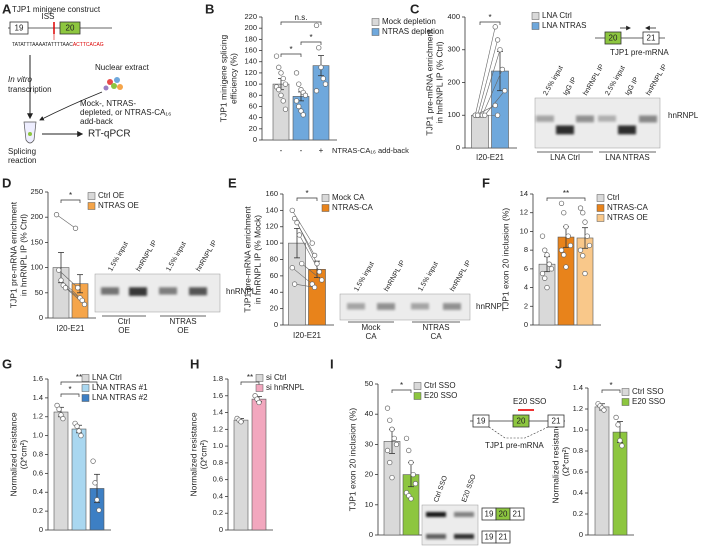 The width and height of the screenshot is (708, 551). Describe the element at coordinates (435, 327) in the screenshot. I see `group-label: NTRAS` at that location.